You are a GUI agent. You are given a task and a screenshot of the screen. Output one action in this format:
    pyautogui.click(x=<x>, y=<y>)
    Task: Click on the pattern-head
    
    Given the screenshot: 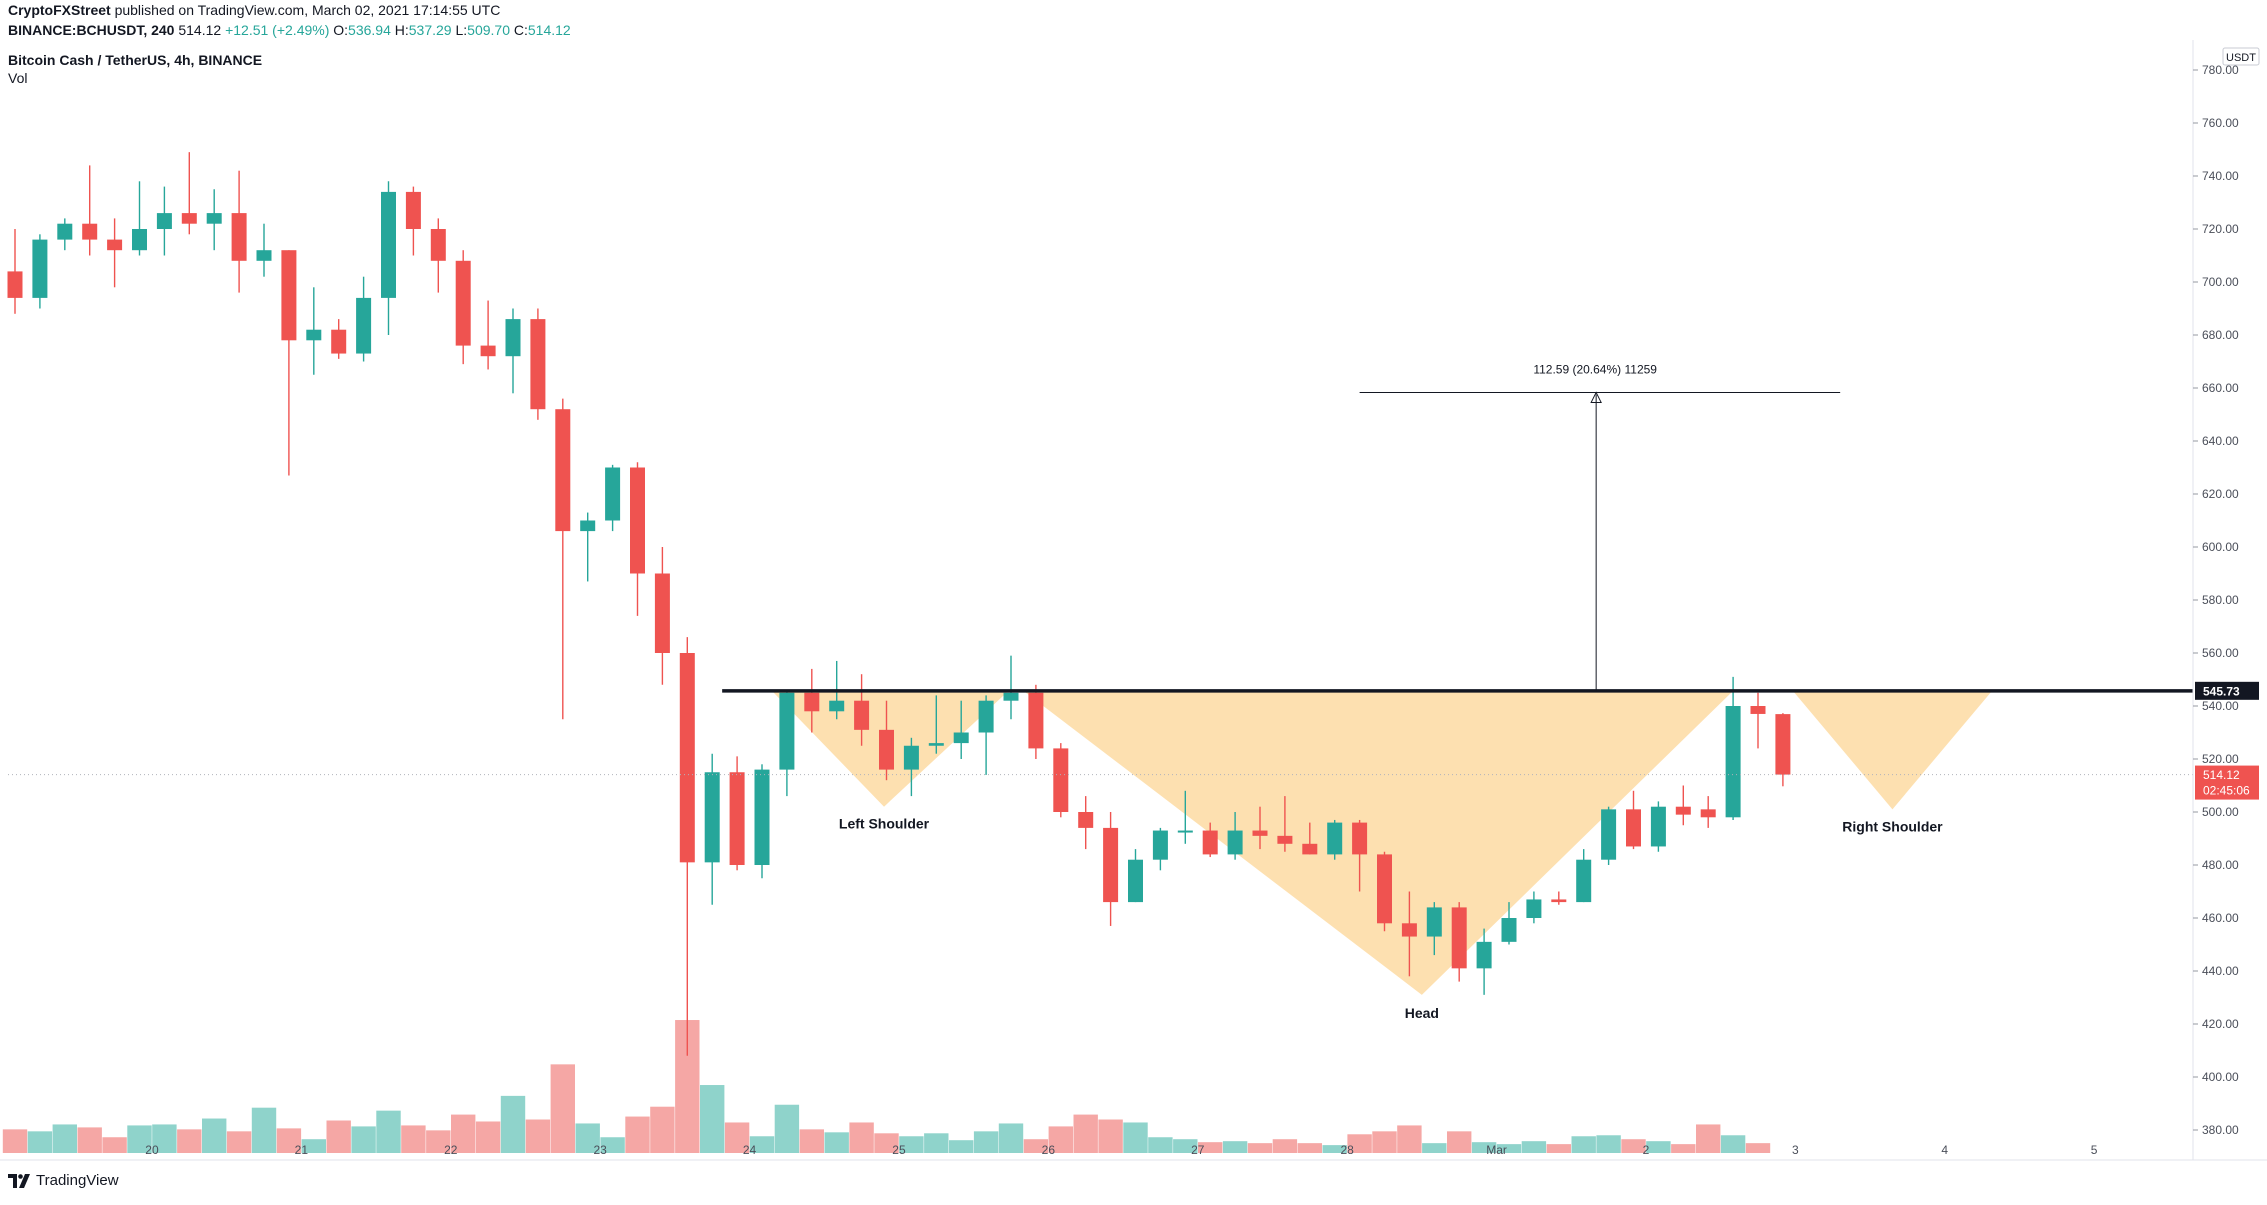 What is the action you would take?
    pyautogui.click(x=1378, y=842)
    